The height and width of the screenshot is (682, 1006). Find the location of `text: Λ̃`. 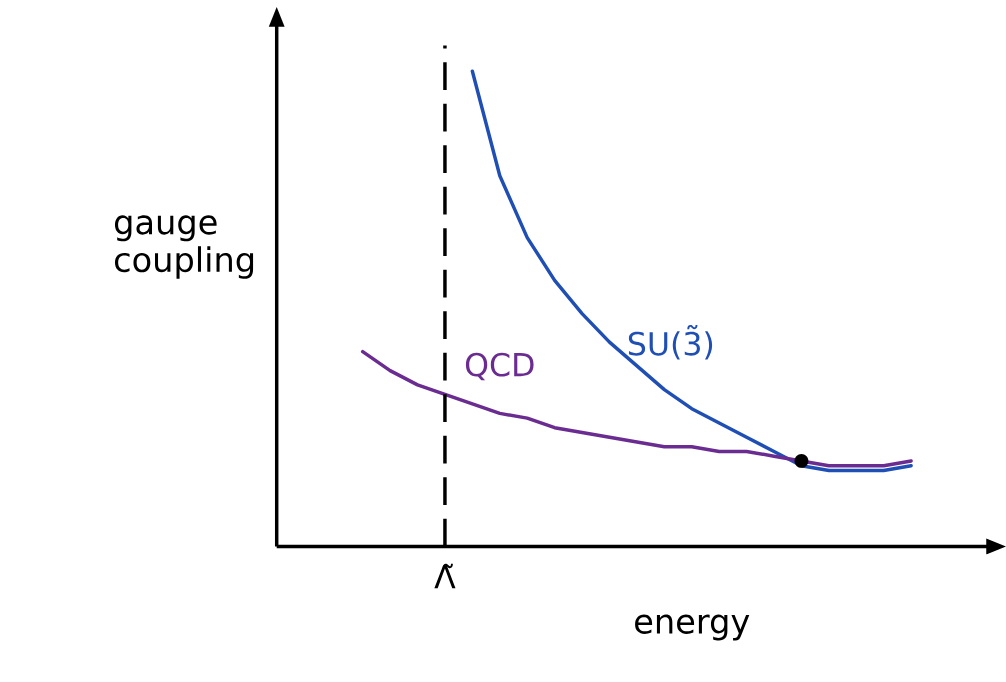

text: Λ̃ is located at coordinates (445, 576).